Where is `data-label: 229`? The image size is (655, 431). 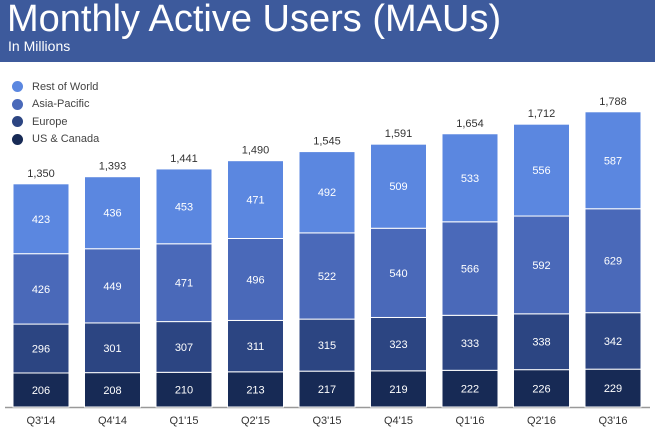
data-label: 229 is located at coordinates (613, 389).